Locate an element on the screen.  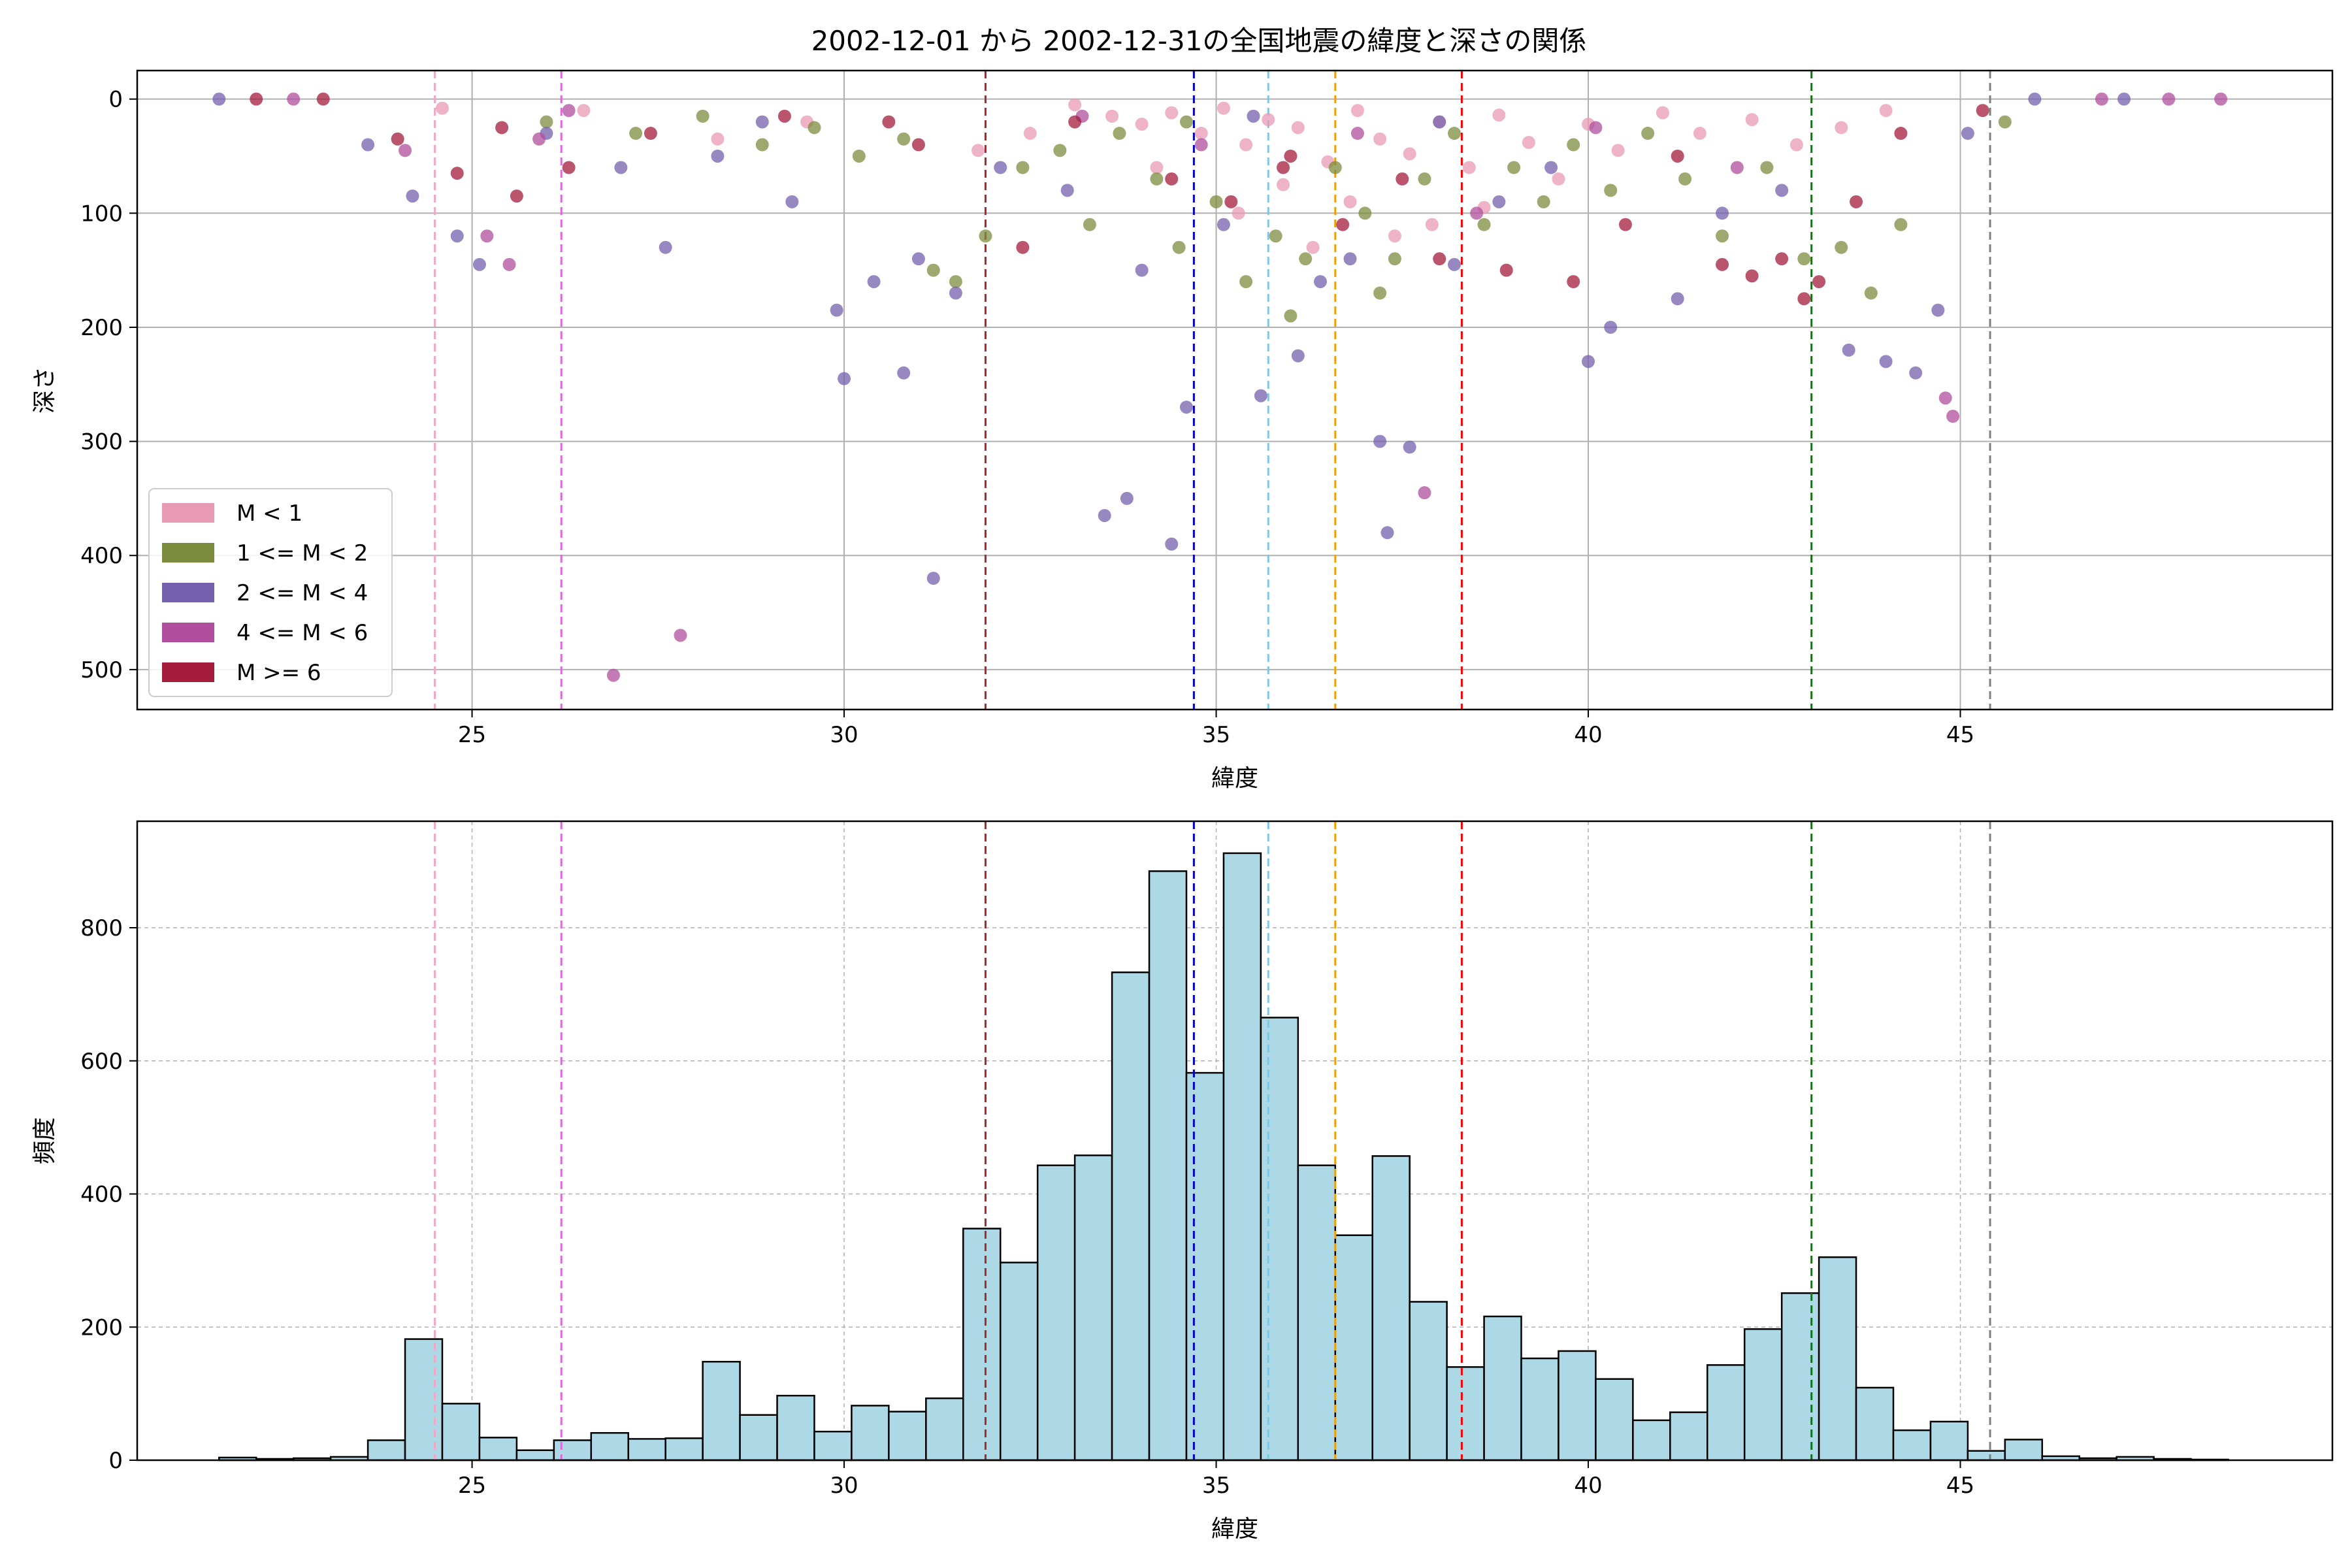
scatter-x-tick-label: 25 is located at coordinates (472, 735).